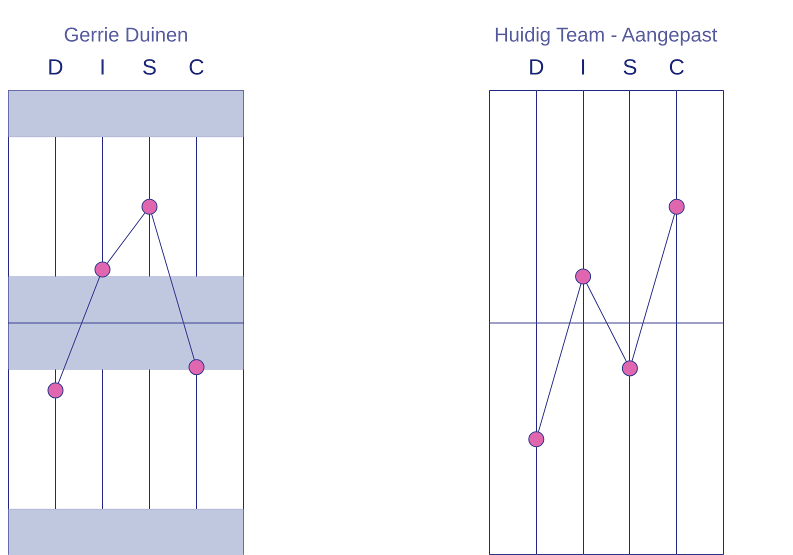 This screenshot has width=793, height=555. Describe the element at coordinates (126, 35) in the screenshot. I see `chart-title: Gerrie Duinen` at that location.